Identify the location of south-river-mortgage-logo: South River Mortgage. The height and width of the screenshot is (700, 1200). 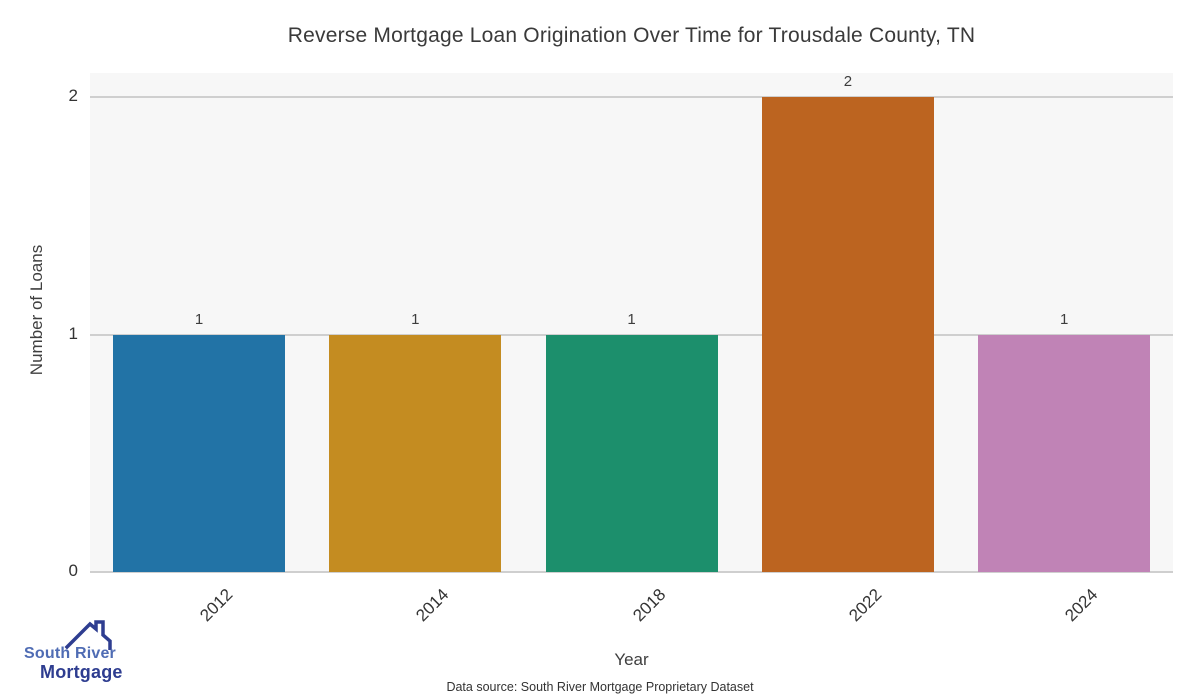
(78, 653).